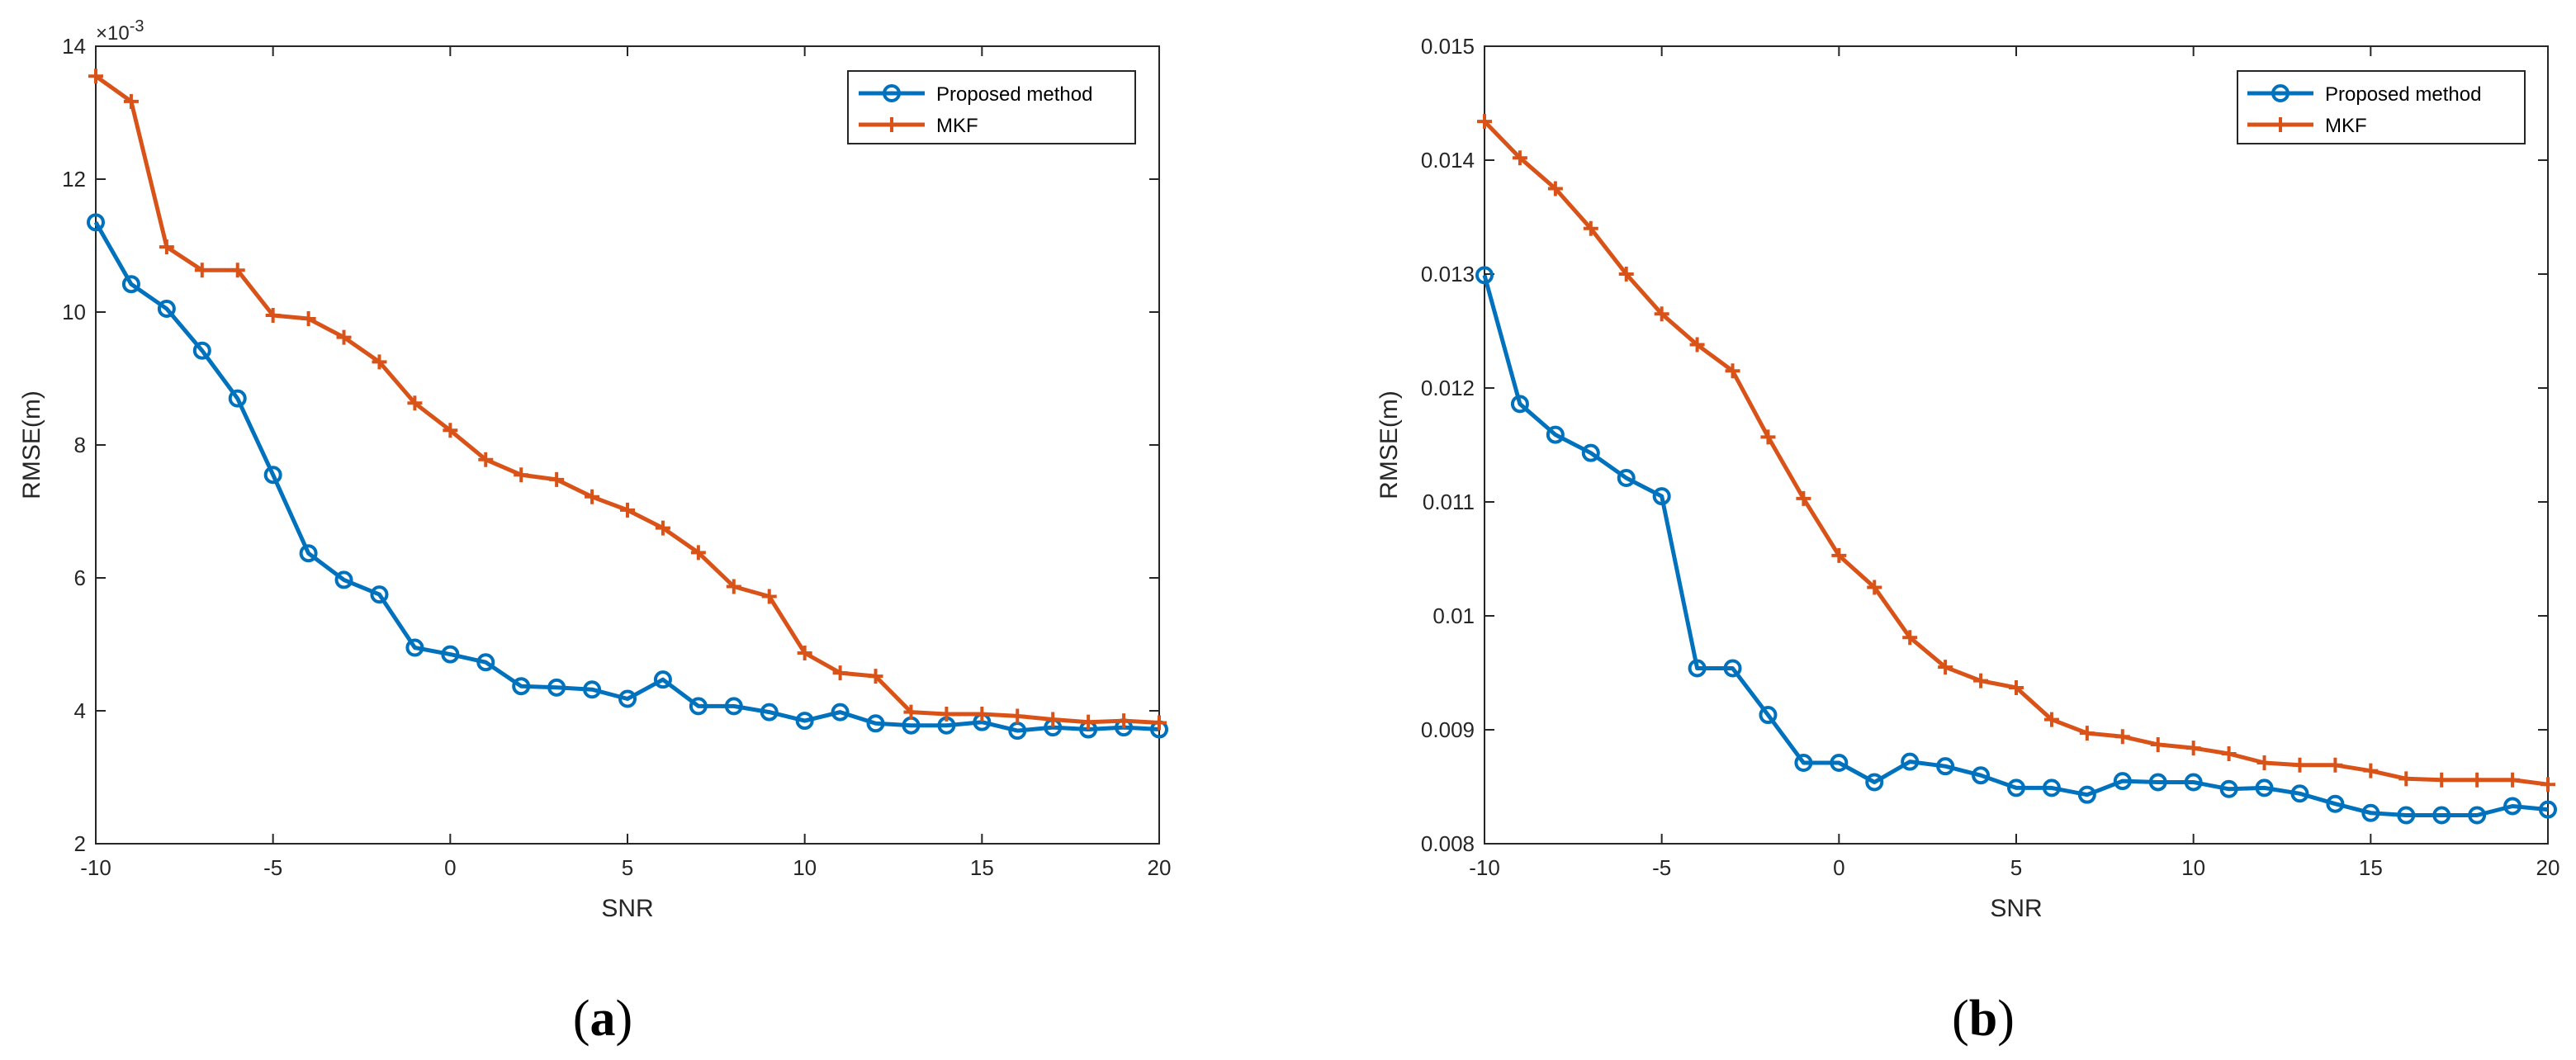 The image size is (2576, 1060). Describe the element at coordinates (80, 843) in the screenshot. I see `y-tick-label: 2` at that location.